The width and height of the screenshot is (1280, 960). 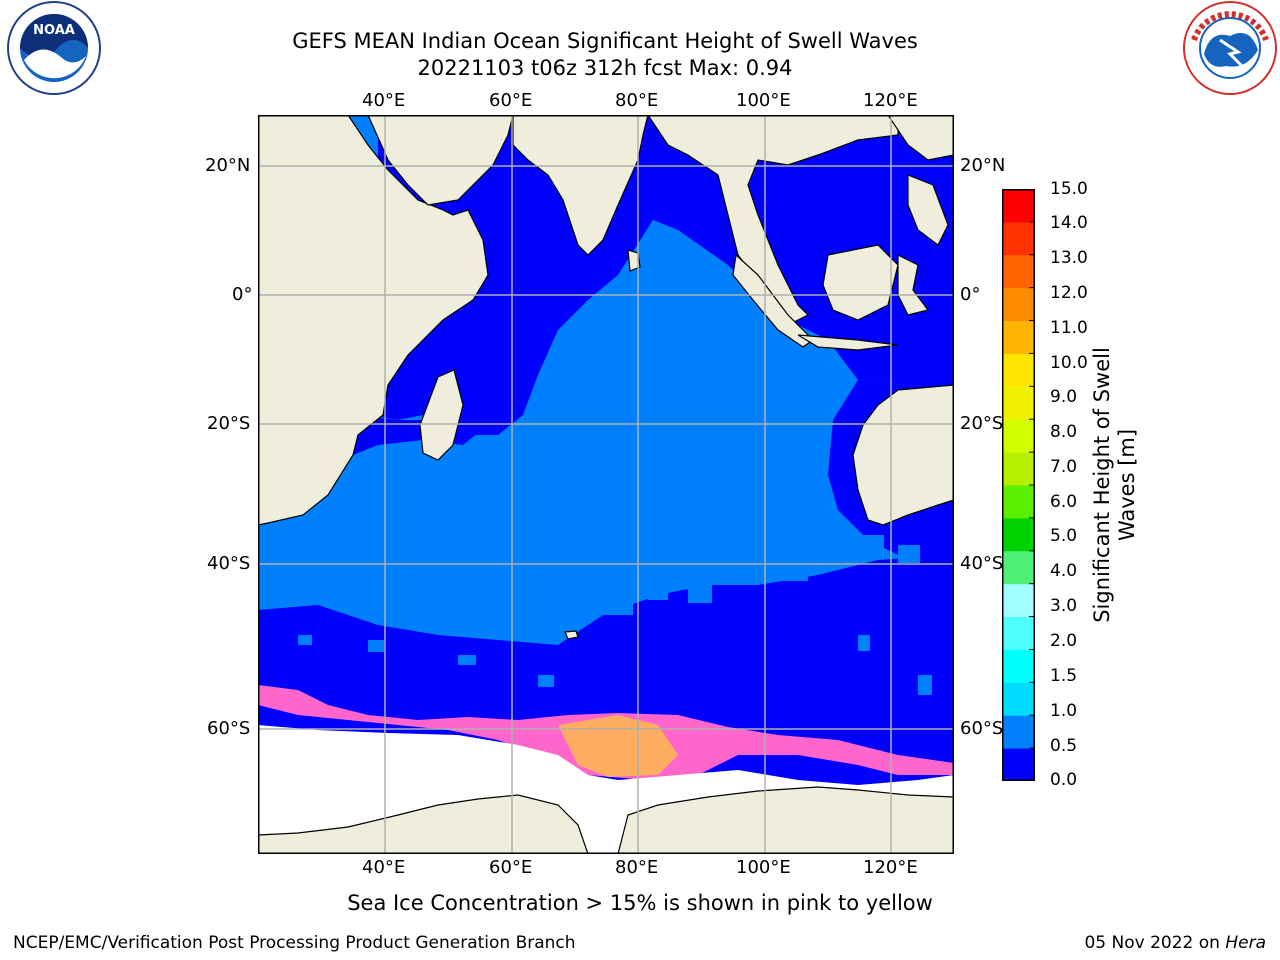 What do you see at coordinates (982, 728) in the screenshot?
I see `right-lat-label: 60°S` at bounding box center [982, 728].